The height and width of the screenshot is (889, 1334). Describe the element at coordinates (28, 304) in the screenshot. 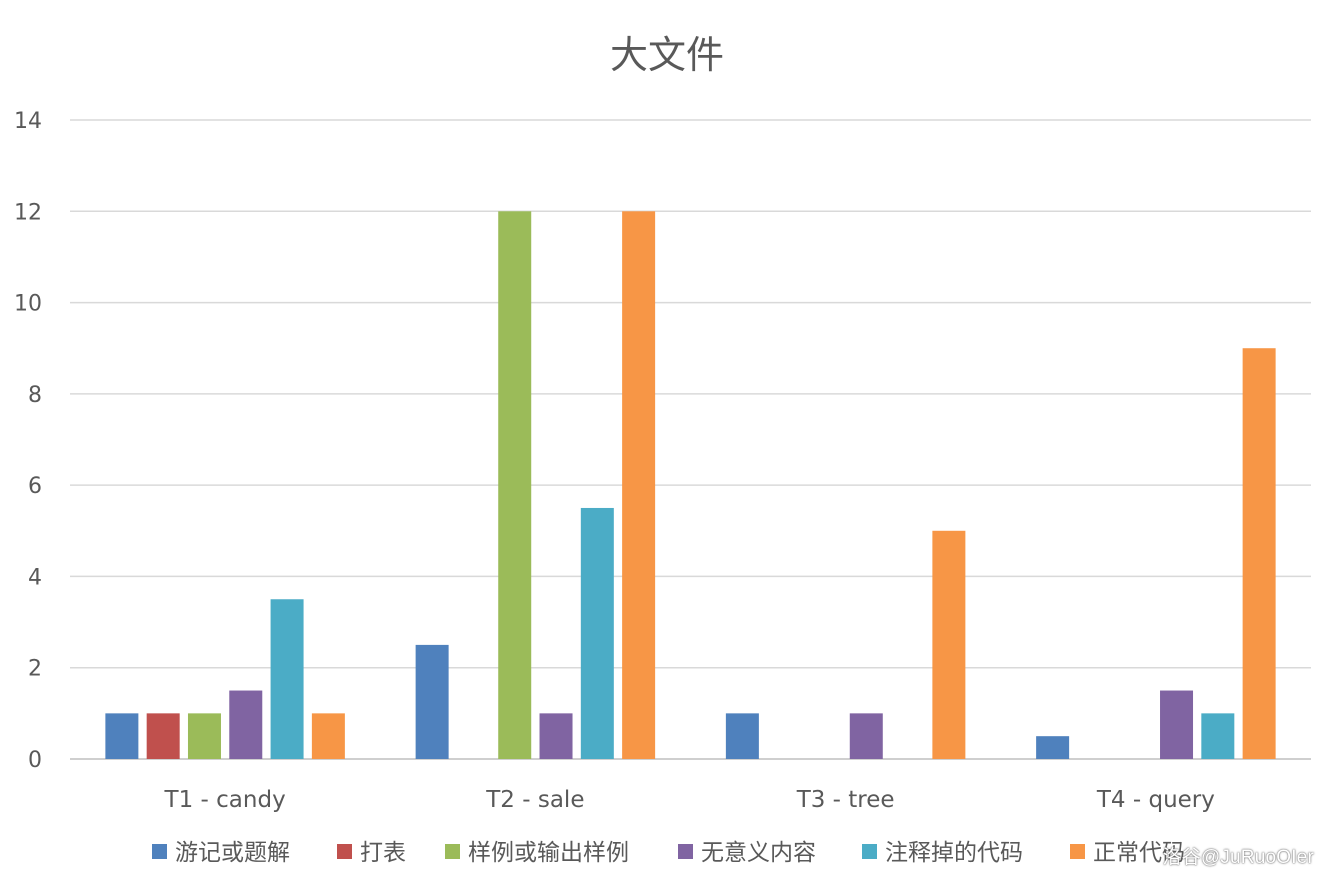

I see `y-tick-label: 10` at that location.